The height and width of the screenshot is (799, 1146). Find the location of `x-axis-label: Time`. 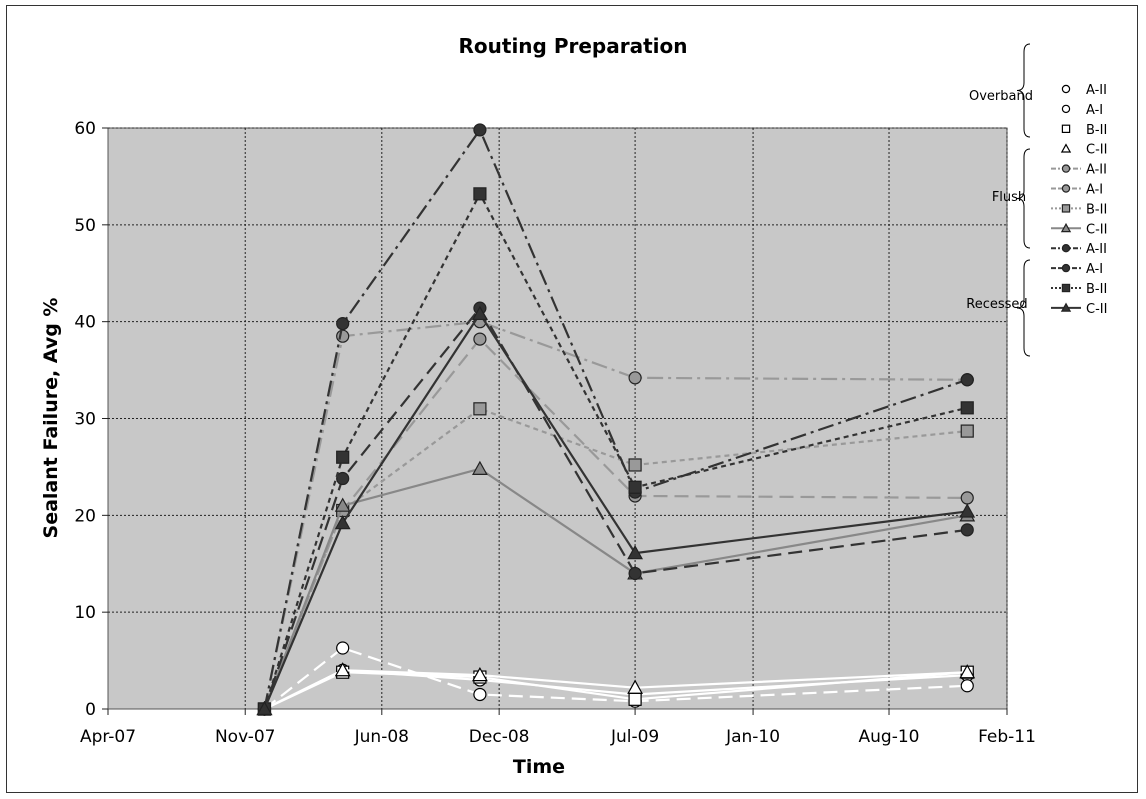

x-axis-label: Time is located at coordinates (539, 767).